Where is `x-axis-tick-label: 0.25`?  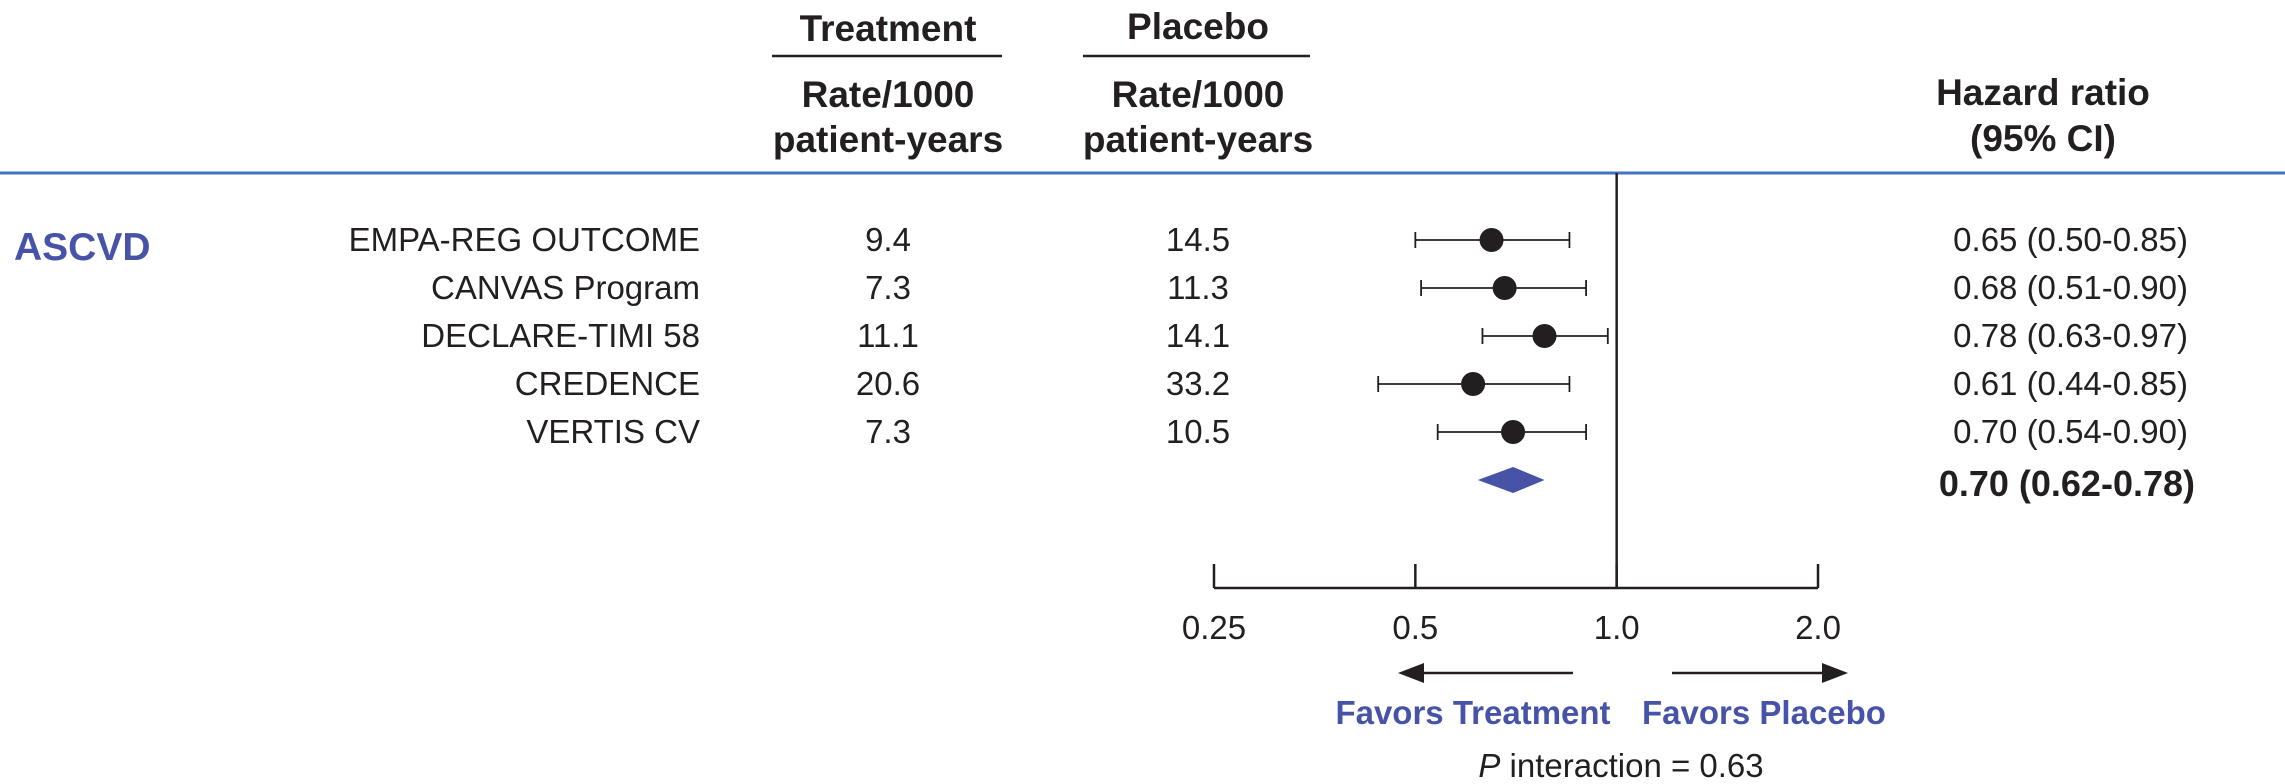
x-axis-tick-label: 0.25 is located at coordinates (1214, 627).